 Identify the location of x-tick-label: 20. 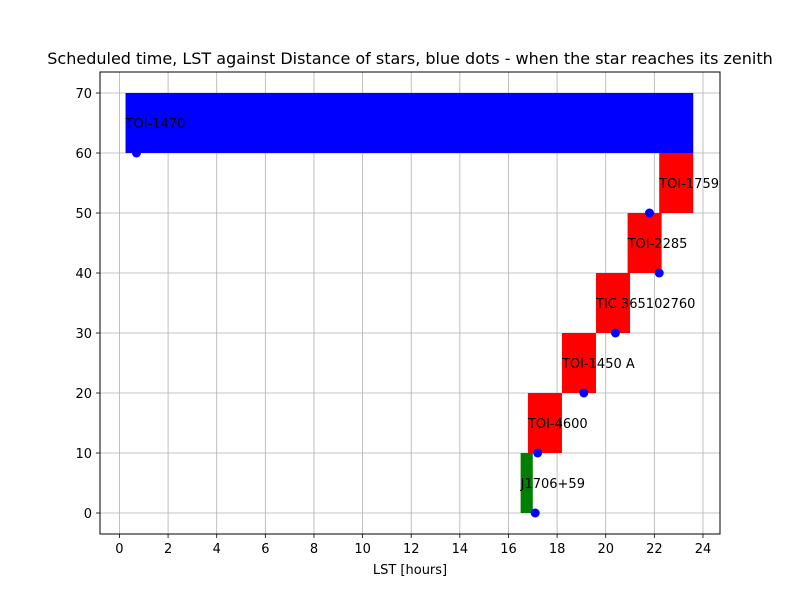
(605, 549).